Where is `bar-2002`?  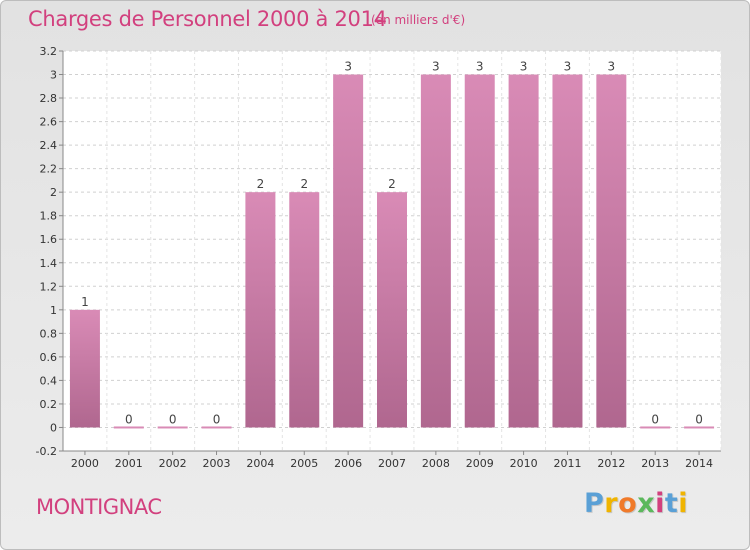
bar-2002 is located at coordinates (172, 427).